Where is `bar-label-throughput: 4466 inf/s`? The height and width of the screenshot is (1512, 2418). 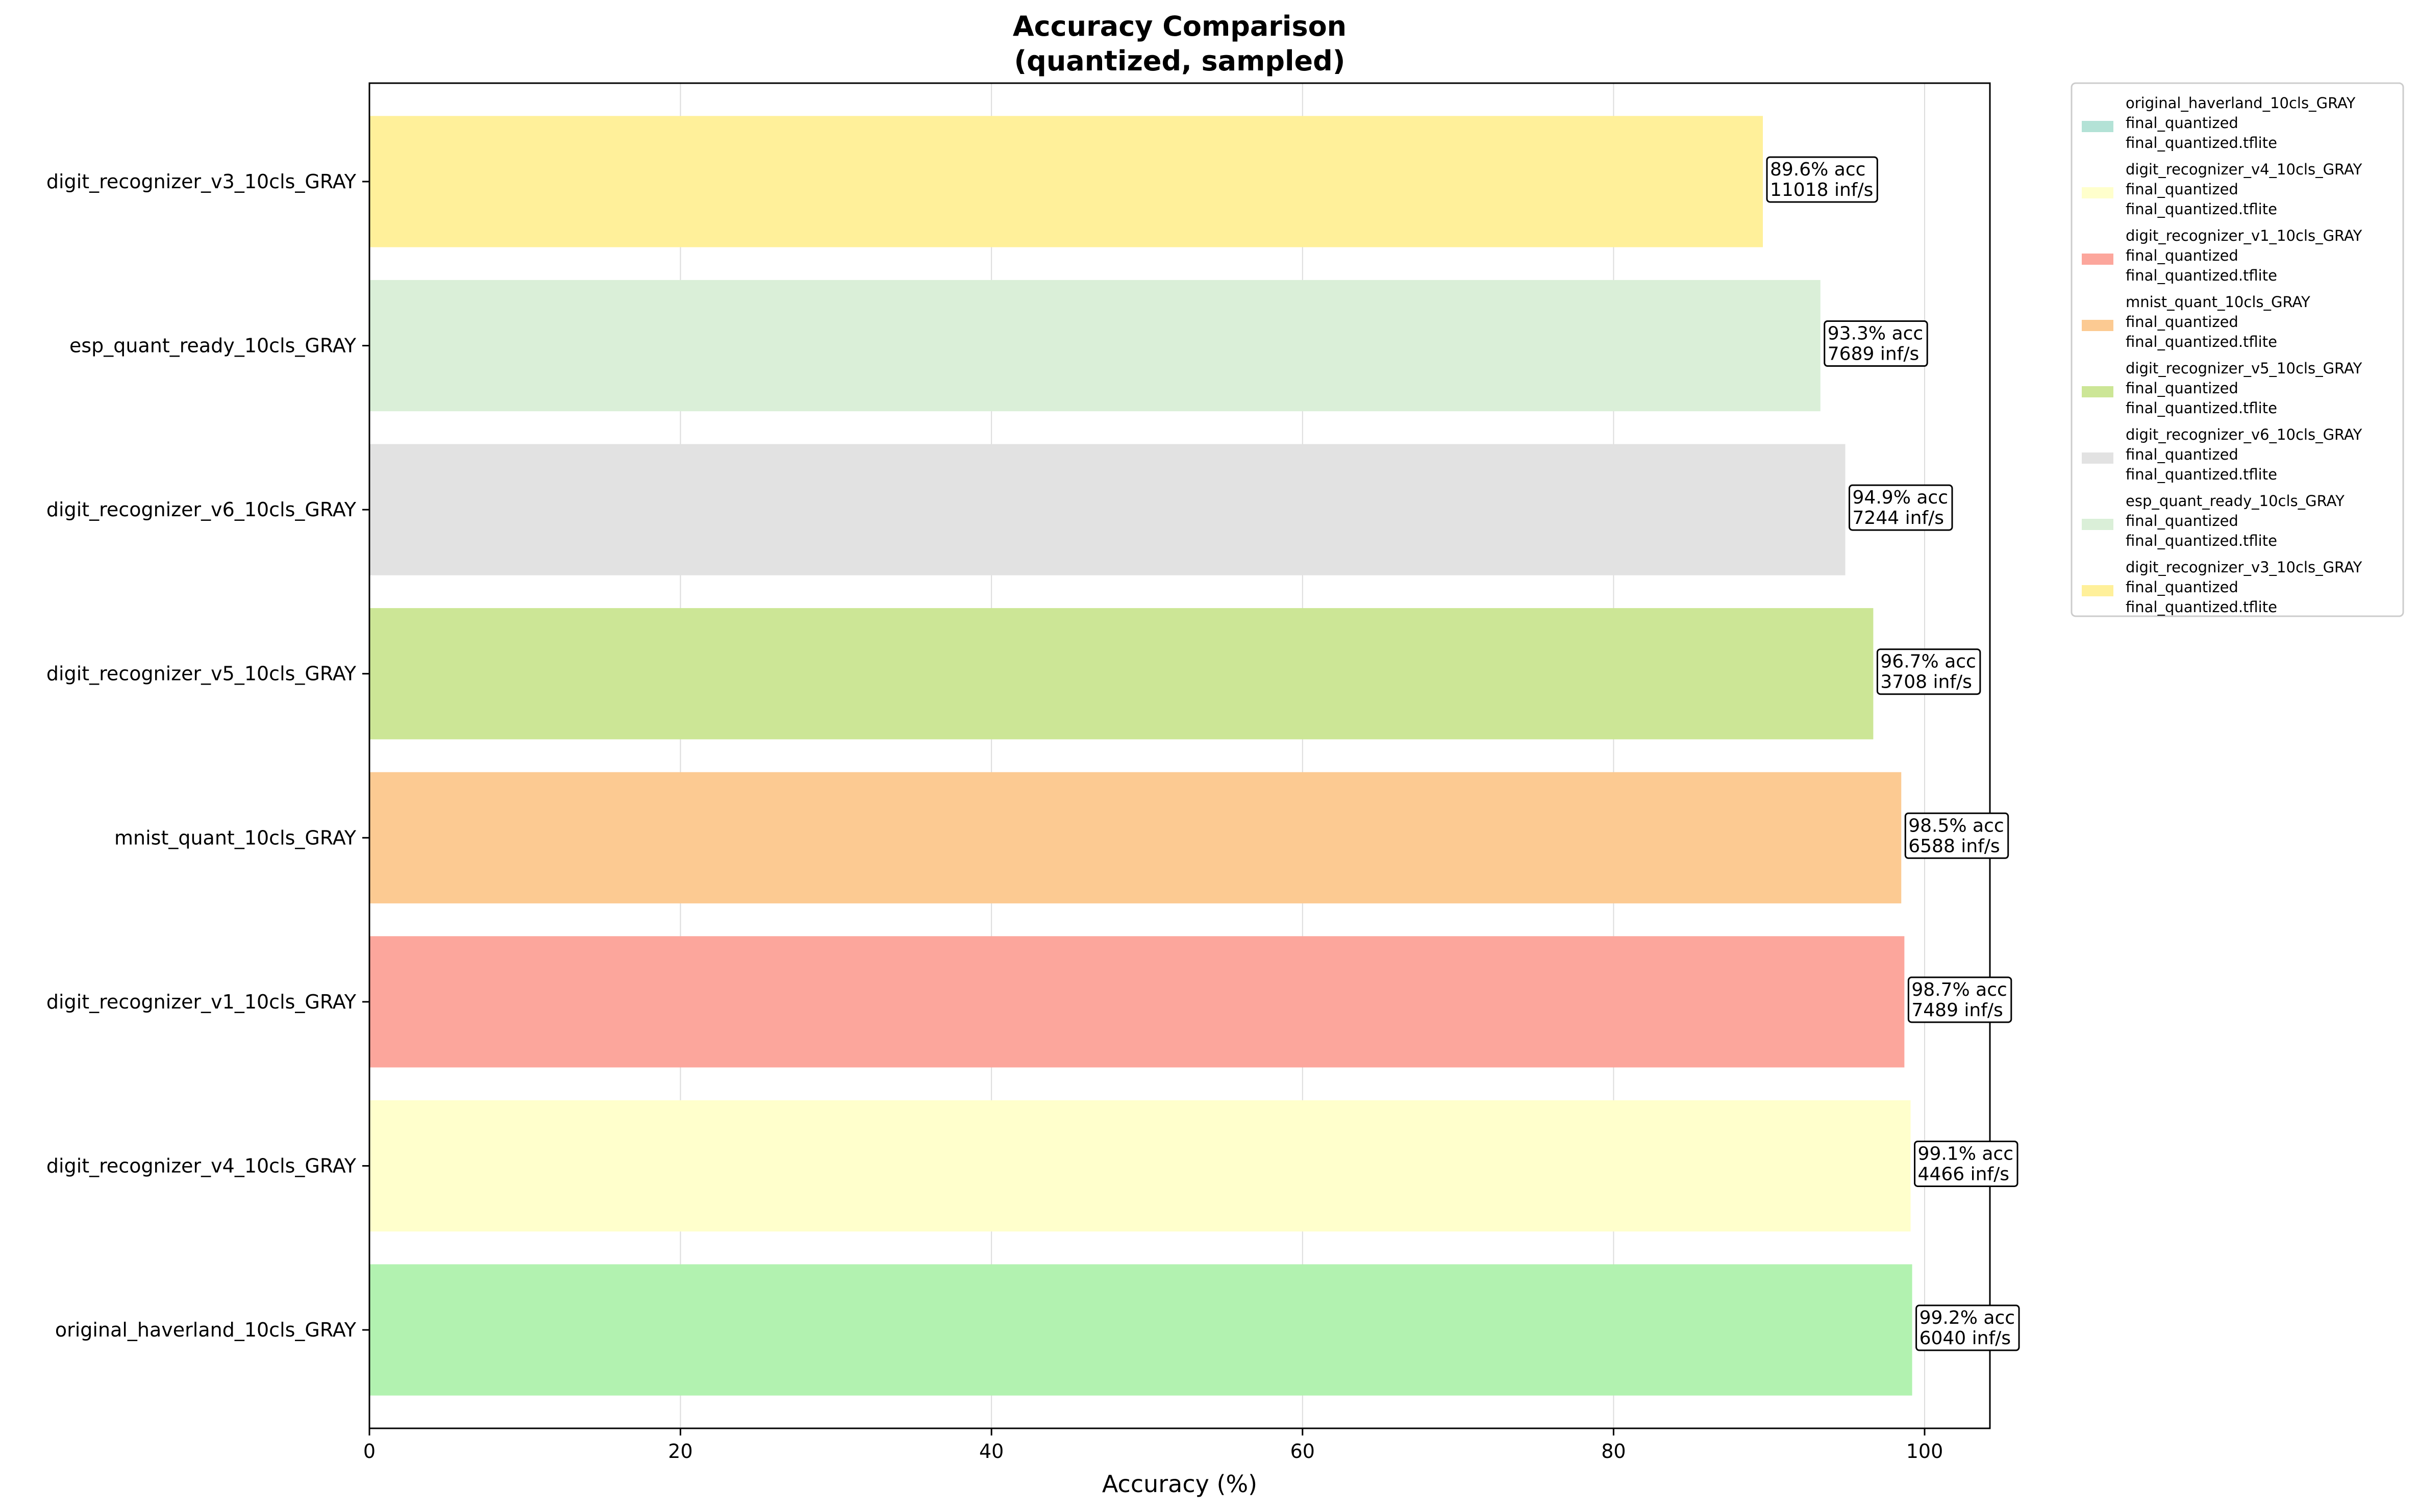
bar-label-throughput: 4466 inf/s is located at coordinates (1963, 1174).